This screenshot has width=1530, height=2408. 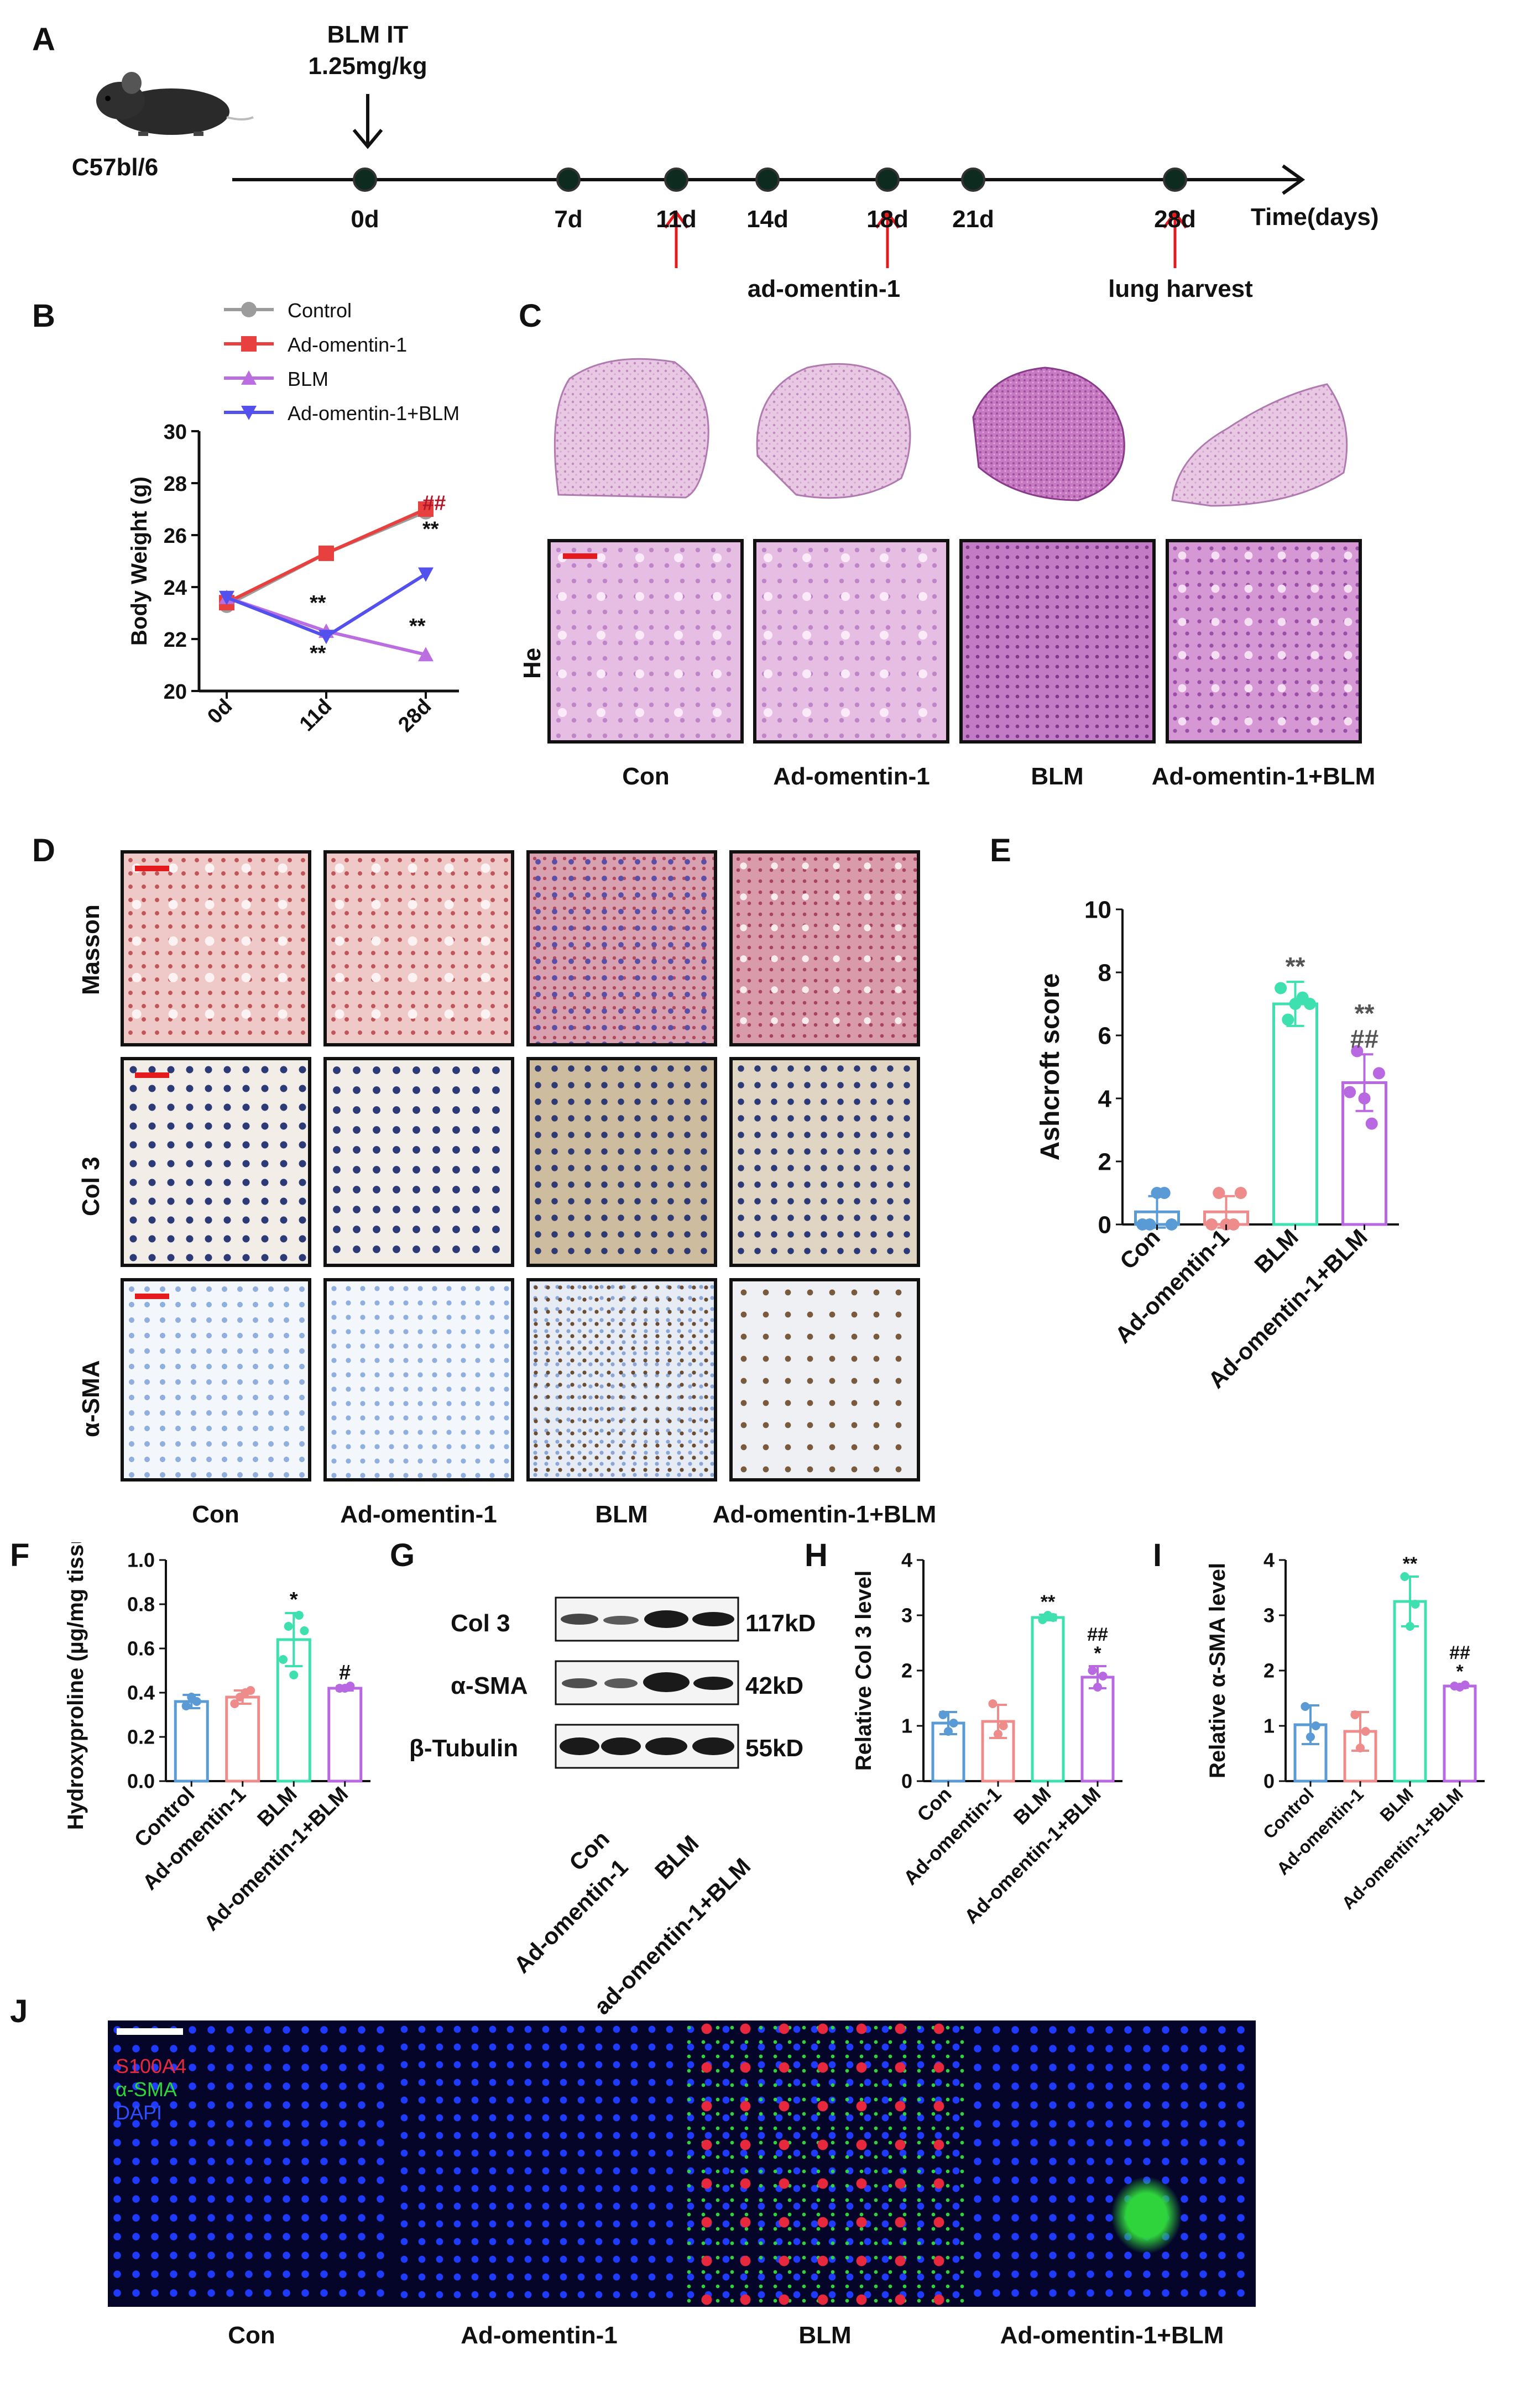 I want to click on blot-label-asma: α-SMA, so click(x=489, y=1685).